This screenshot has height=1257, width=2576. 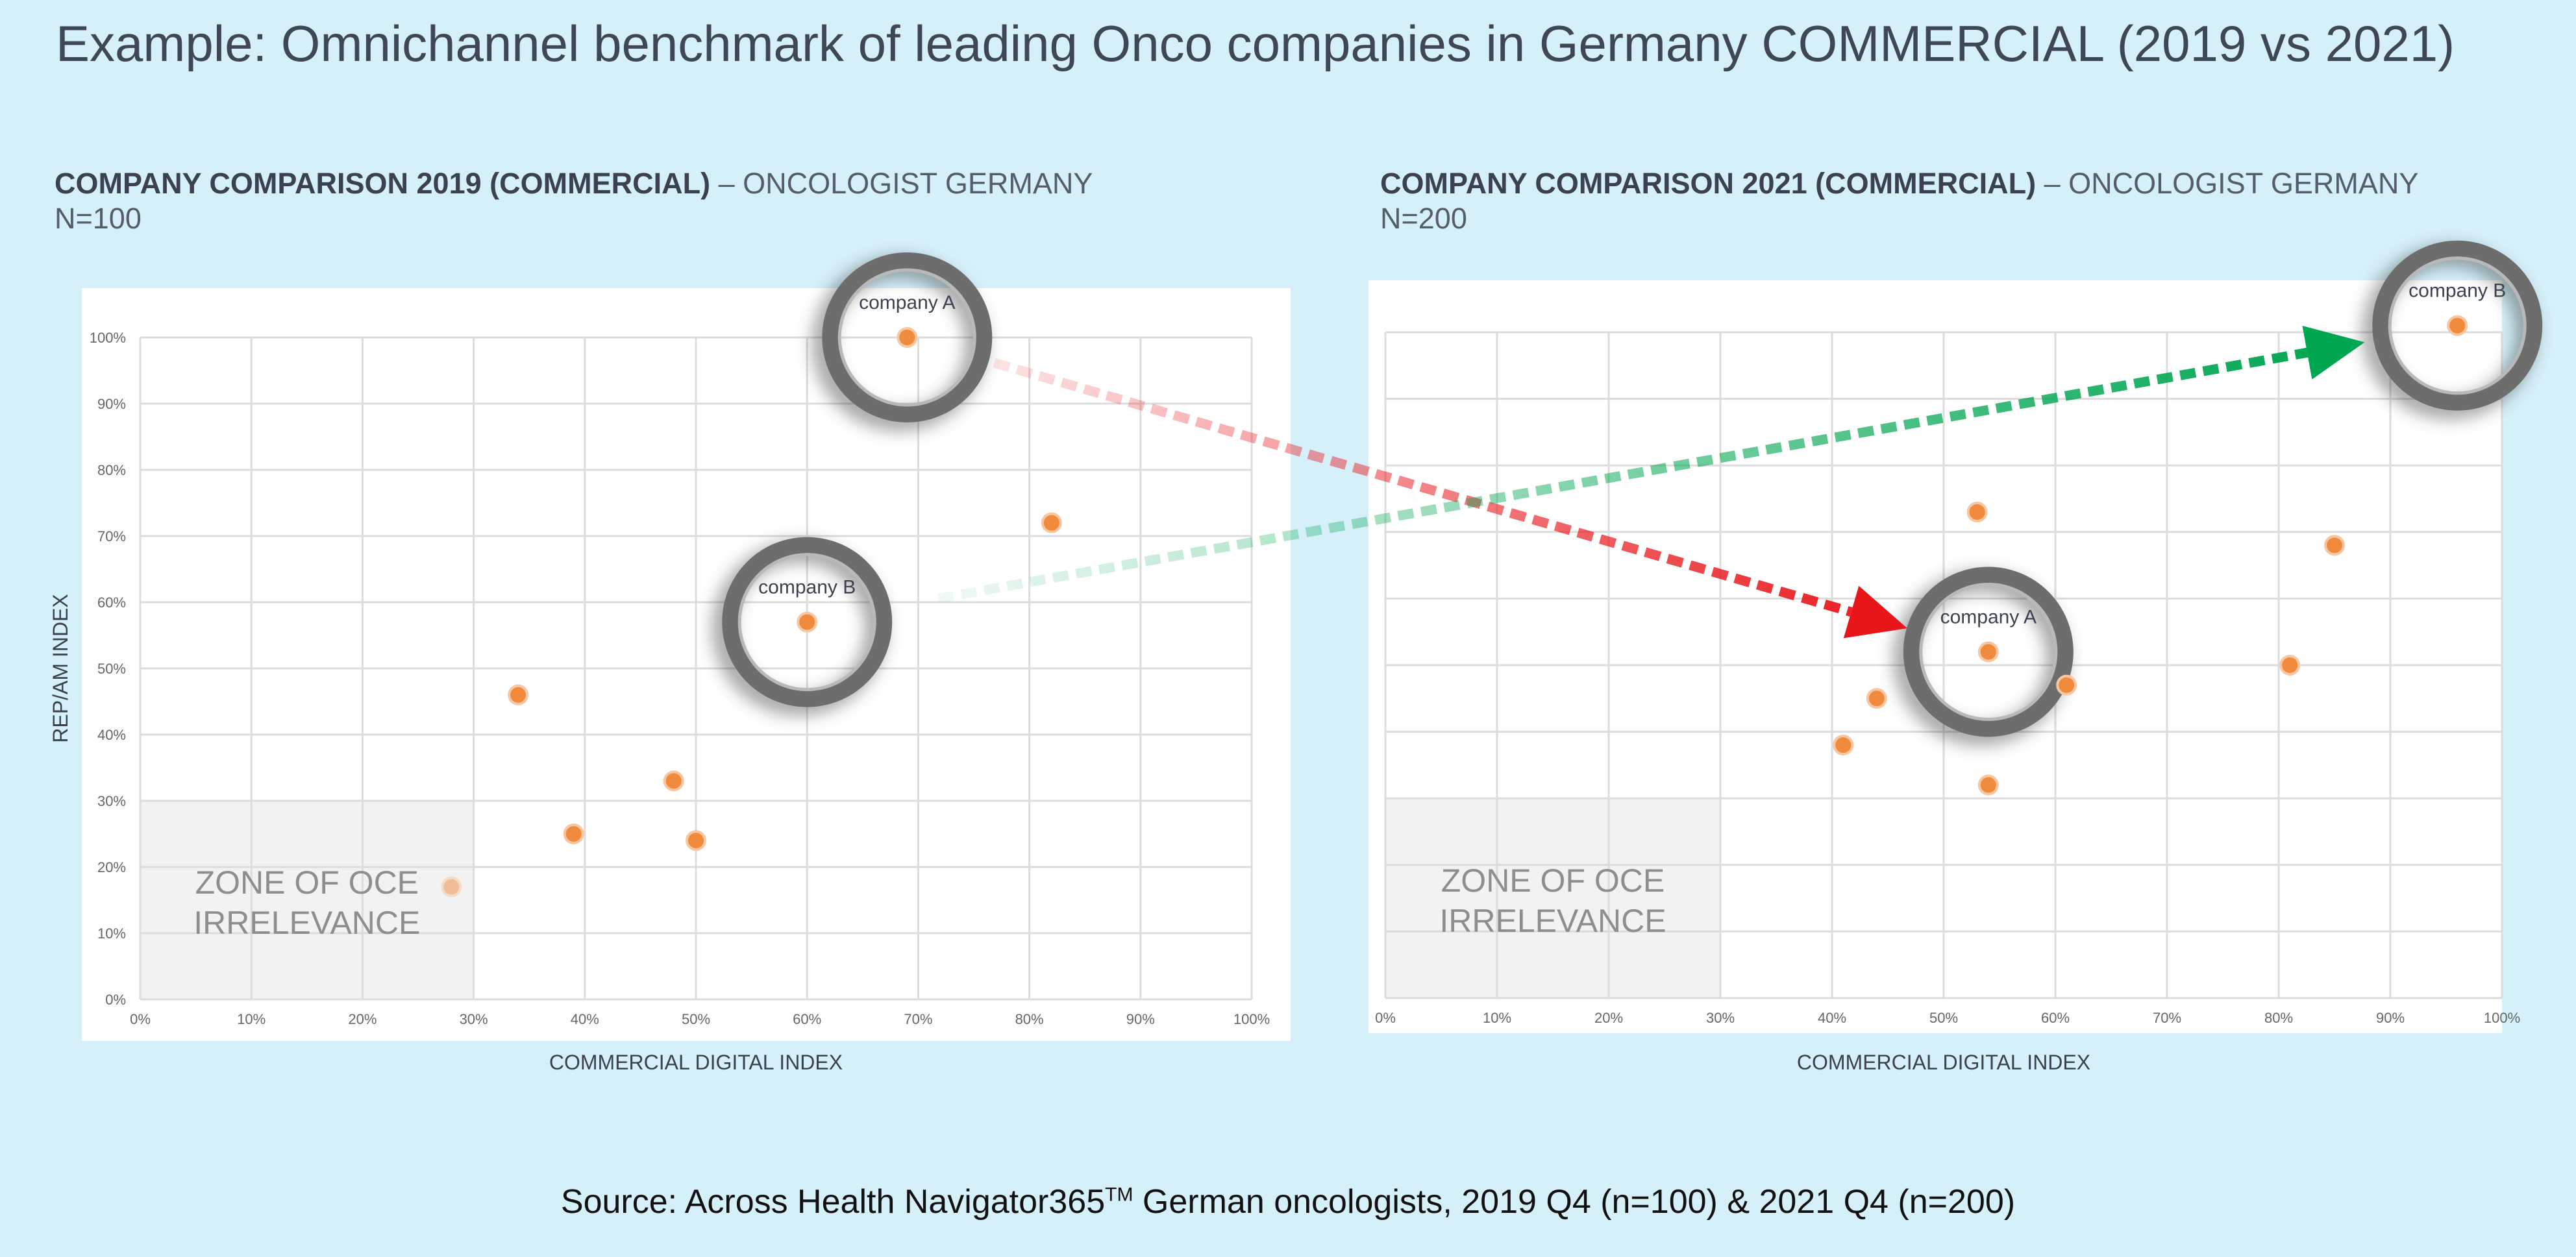 I want to click on c2021-x-tick-label: 100%, so click(x=2502, y=1018).